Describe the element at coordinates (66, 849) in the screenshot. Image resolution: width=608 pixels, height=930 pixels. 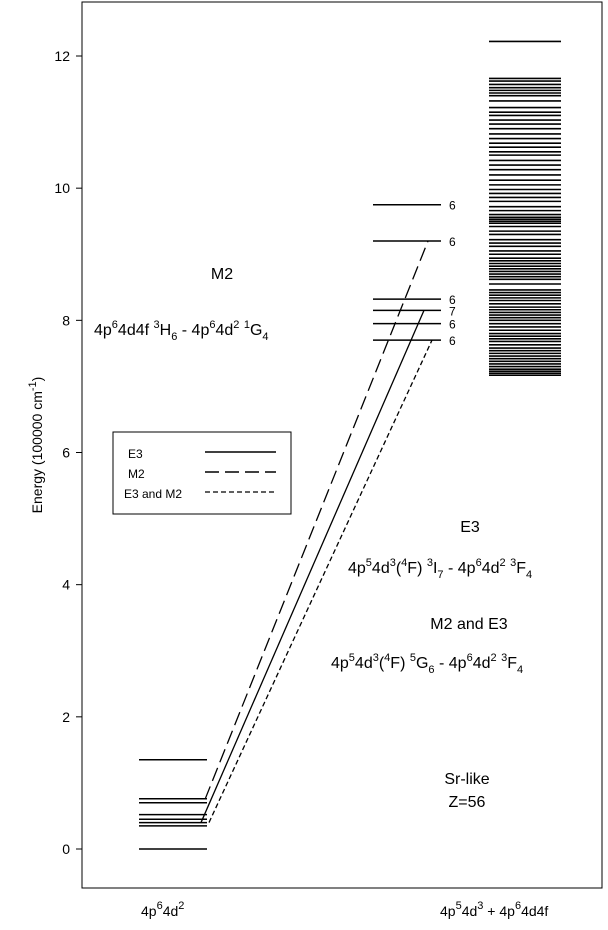
I see `y-tick-label-0: 0` at that location.